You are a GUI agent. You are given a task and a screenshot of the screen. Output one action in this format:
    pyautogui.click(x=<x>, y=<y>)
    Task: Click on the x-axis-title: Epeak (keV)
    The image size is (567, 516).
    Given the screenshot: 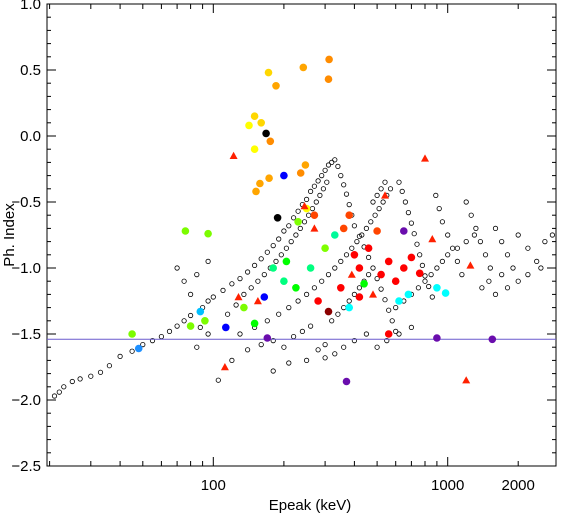 What is the action you would take?
    pyautogui.click(x=310, y=505)
    